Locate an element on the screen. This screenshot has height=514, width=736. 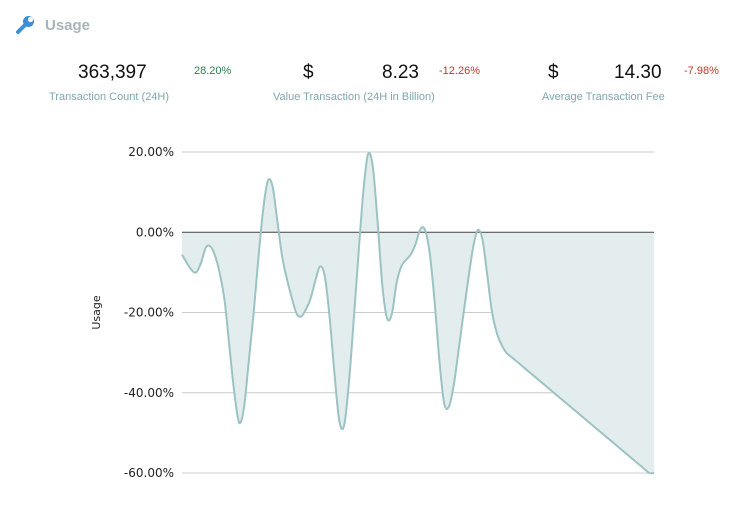
y-tick-label: -20.00% is located at coordinates (149, 313).